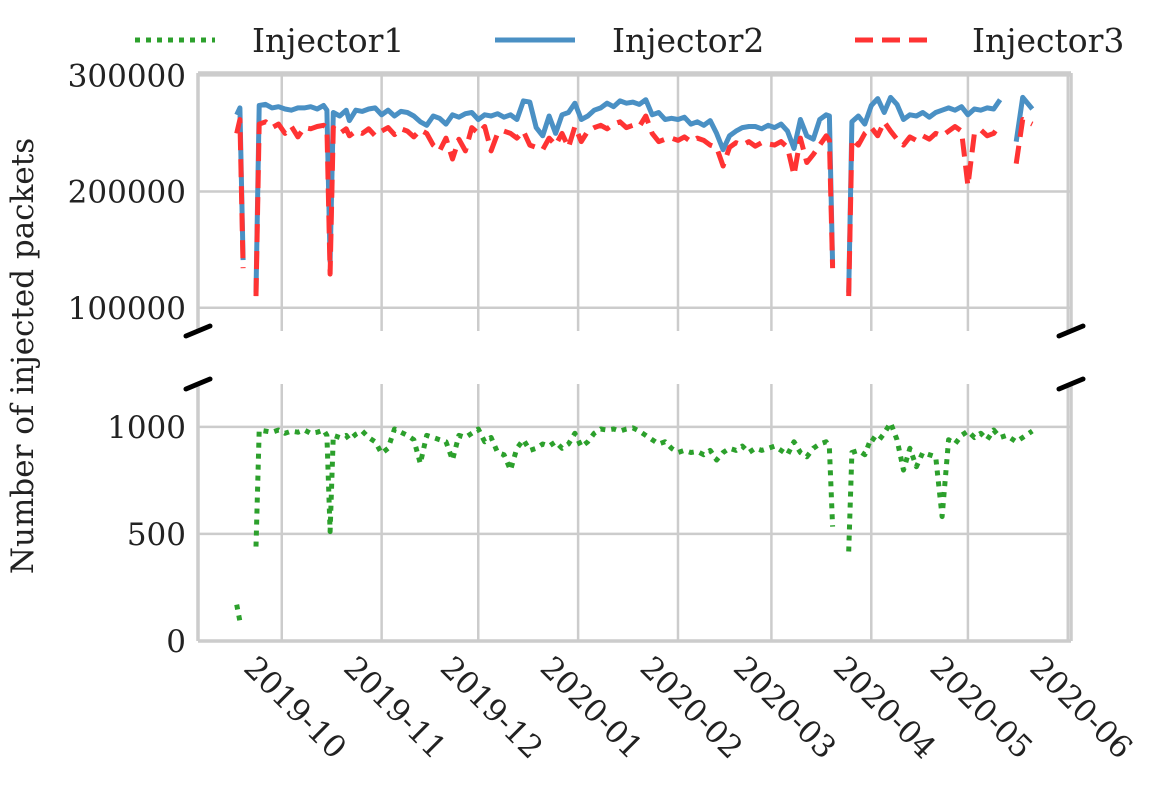  Describe the element at coordinates (146, 428) in the screenshot. I see `y-tick-label: 1000` at that location.